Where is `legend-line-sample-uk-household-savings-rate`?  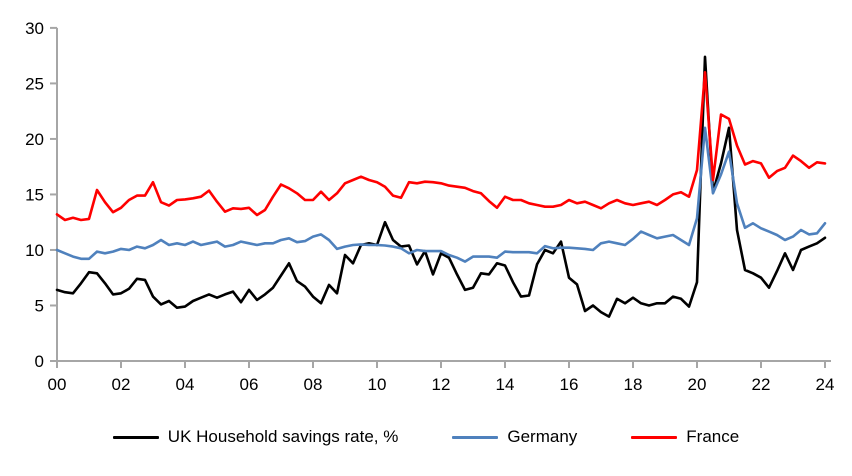 legend-line-sample-uk-household-savings-rate is located at coordinates (135, 437).